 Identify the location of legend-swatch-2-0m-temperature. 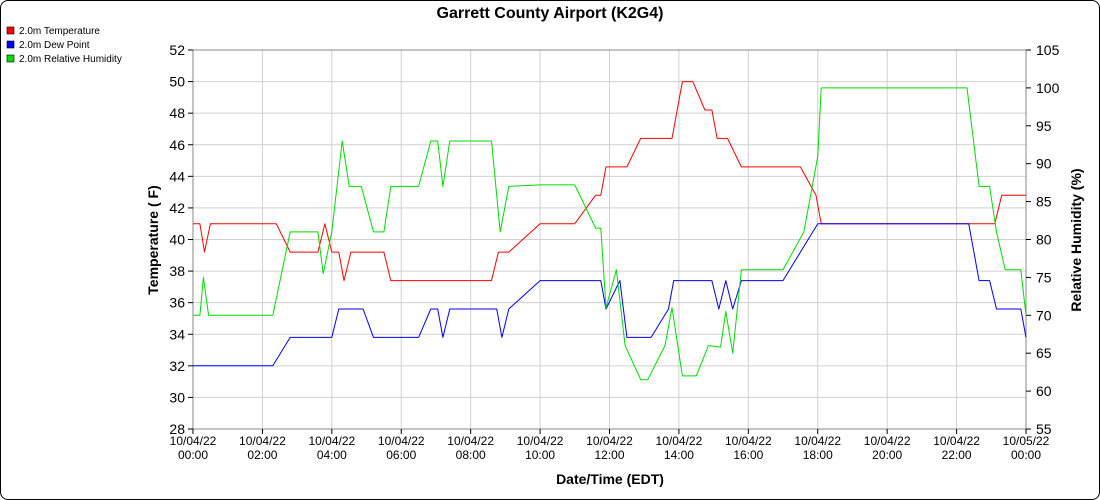
(10, 30).